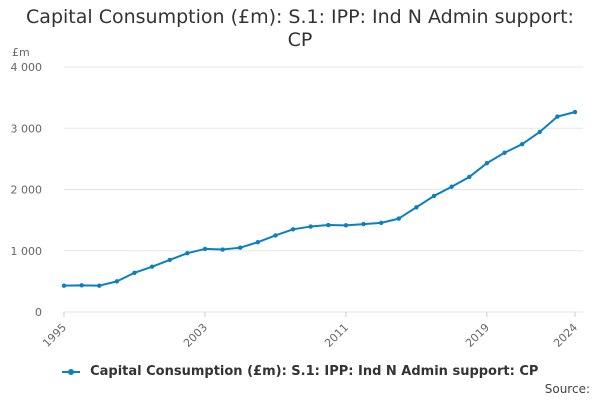  What do you see at coordinates (21, 52) in the screenshot?
I see `y-axis-unit-label: £m` at bounding box center [21, 52].